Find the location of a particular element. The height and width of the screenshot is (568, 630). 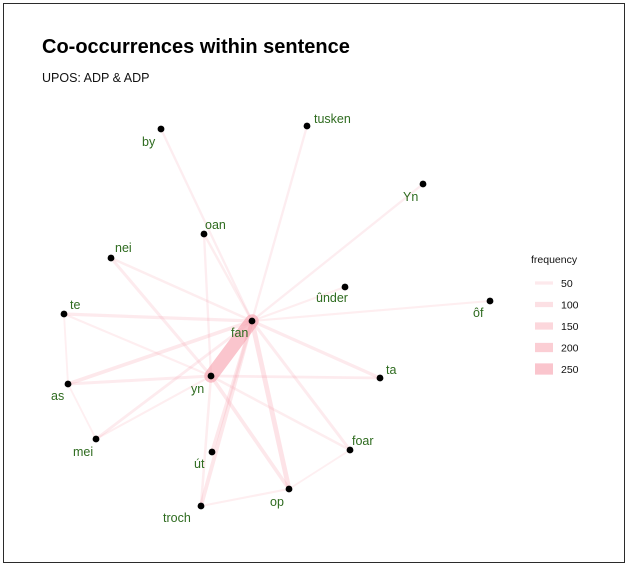

node-of is located at coordinates (490, 301).